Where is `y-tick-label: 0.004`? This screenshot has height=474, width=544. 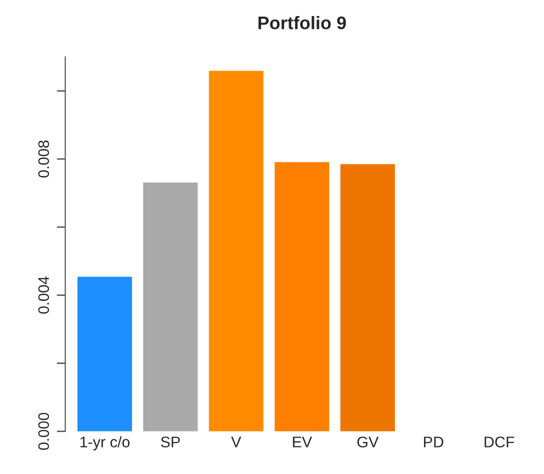 y-tick-label: 0.004 is located at coordinates (44, 295).